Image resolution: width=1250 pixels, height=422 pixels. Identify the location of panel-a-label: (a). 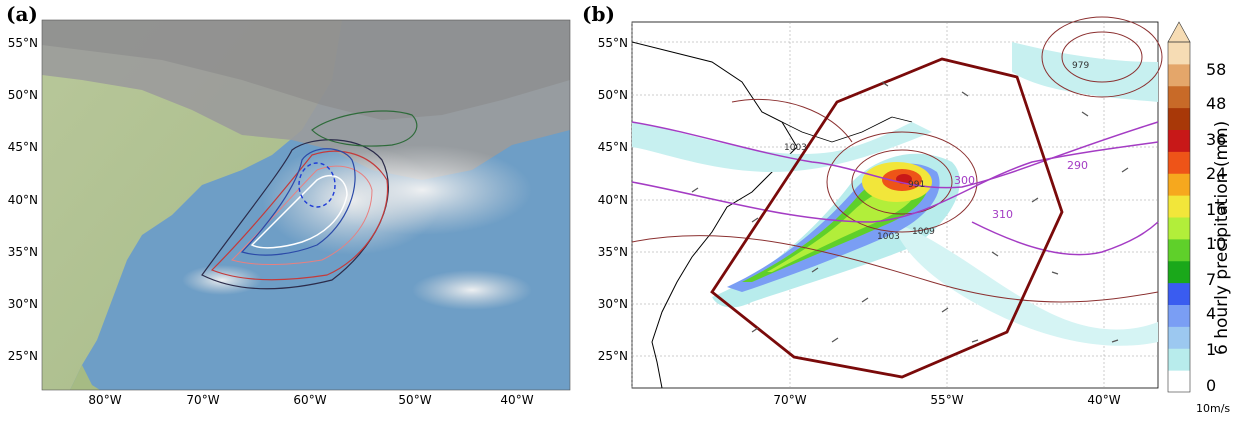
(22, 14).